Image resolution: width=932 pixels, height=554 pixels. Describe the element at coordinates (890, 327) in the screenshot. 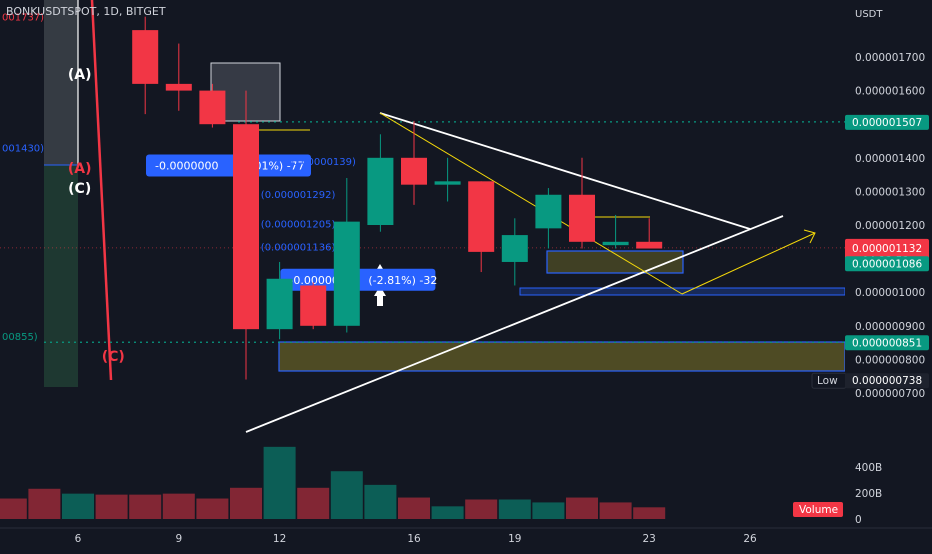

I see `price-tick-6: 0.000000900` at that location.